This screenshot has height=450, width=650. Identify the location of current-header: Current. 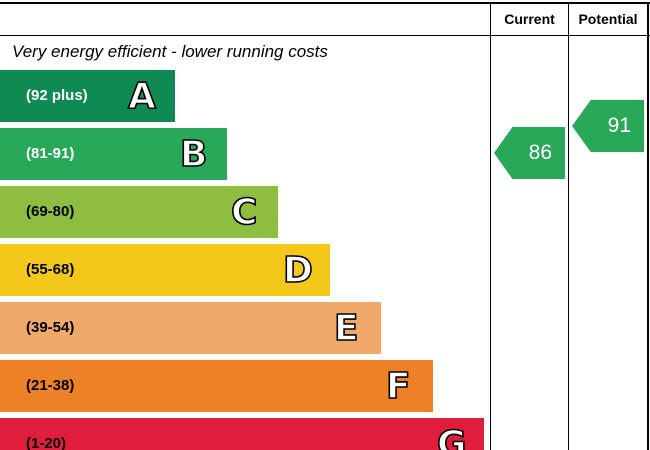
(529, 19).